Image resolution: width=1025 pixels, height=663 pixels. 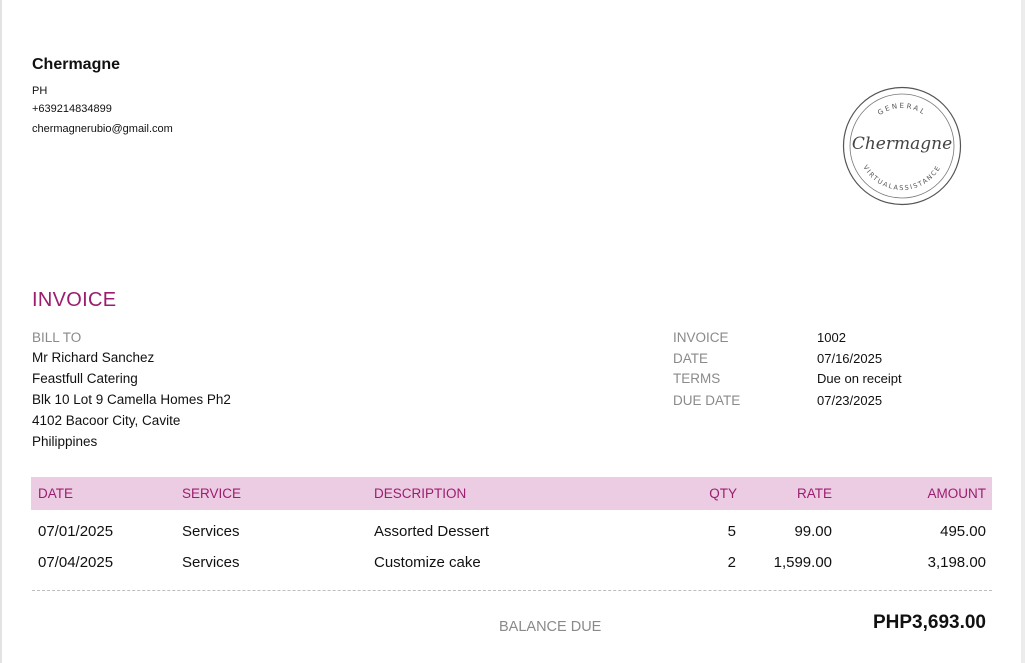 What do you see at coordinates (723, 493) in the screenshot?
I see `column-header-qty: QTY` at bounding box center [723, 493].